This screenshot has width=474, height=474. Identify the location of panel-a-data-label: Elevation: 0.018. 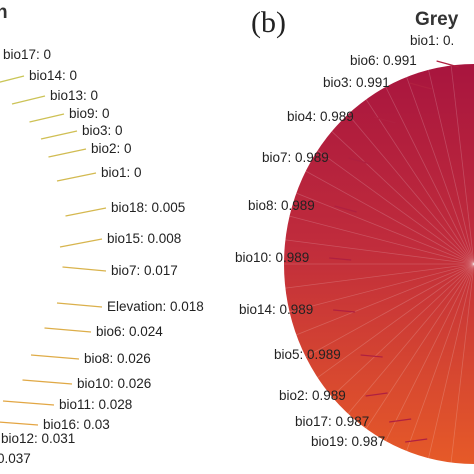
(155, 306).